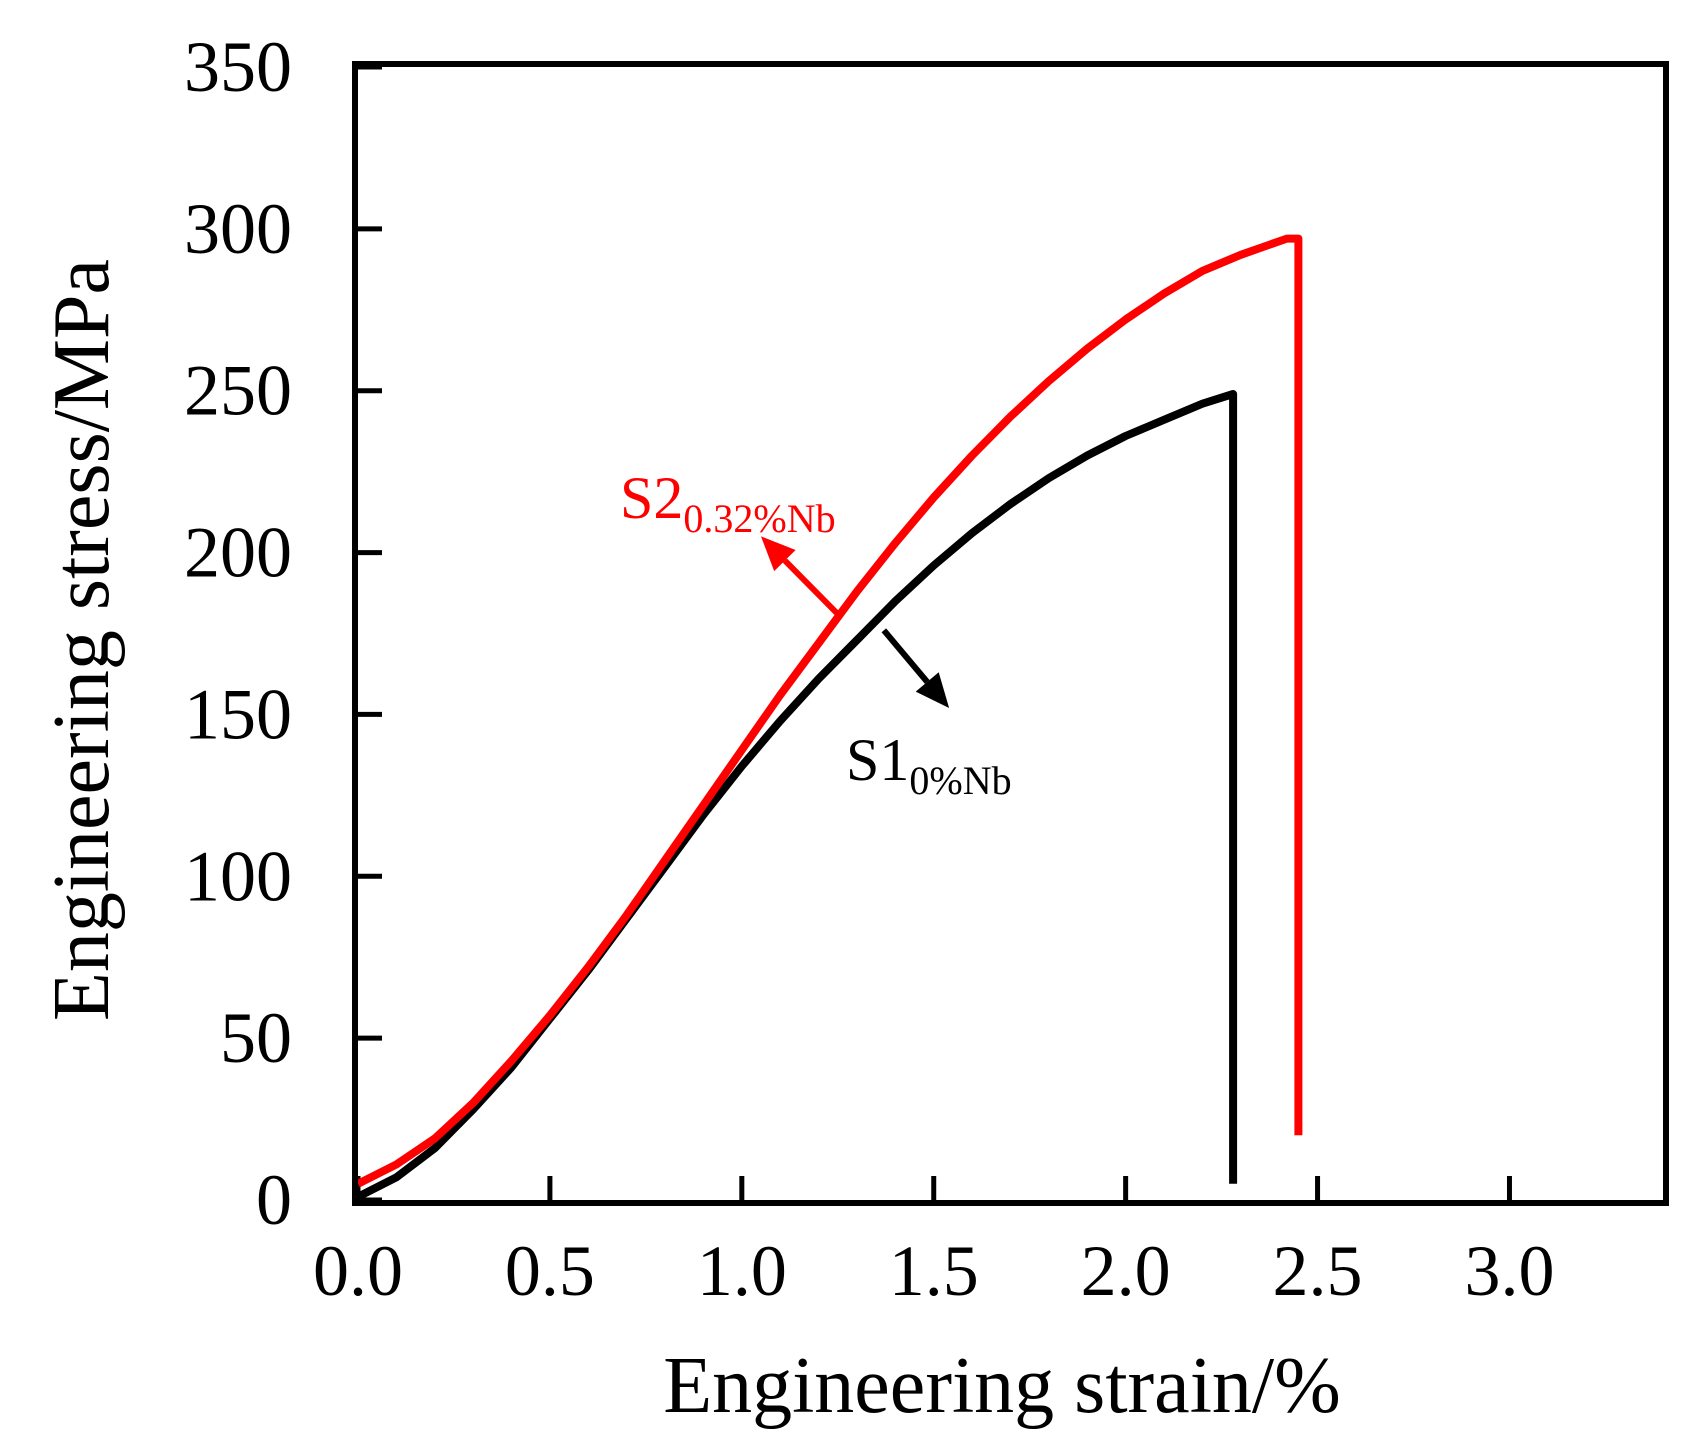  Describe the element at coordinates (274, 1200) in the screenshot. I see `y-tick-label: 0` at that location.